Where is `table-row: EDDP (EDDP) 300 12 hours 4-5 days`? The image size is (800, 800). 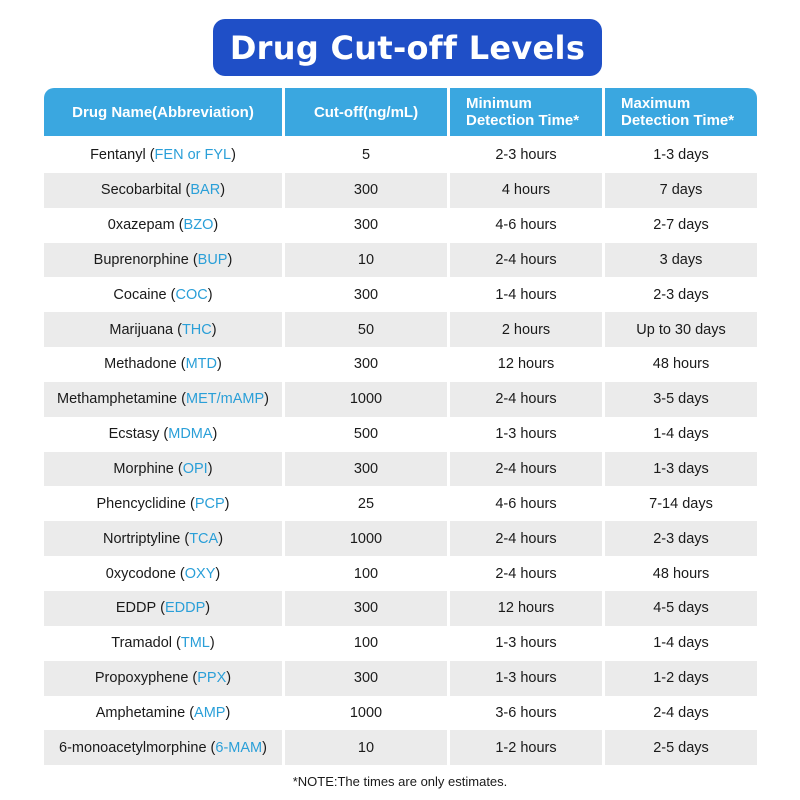 table-row: EDDP (EDDP) 300 12 hours 4-5 days is located at coordinates (400, 608).